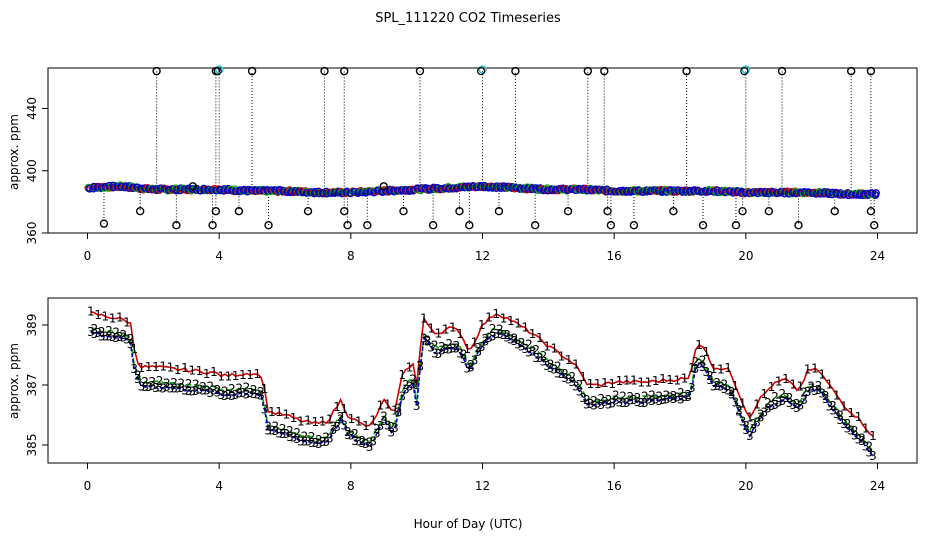  I want to click on bottom-y-tick-label: 387, so click(32, 385).